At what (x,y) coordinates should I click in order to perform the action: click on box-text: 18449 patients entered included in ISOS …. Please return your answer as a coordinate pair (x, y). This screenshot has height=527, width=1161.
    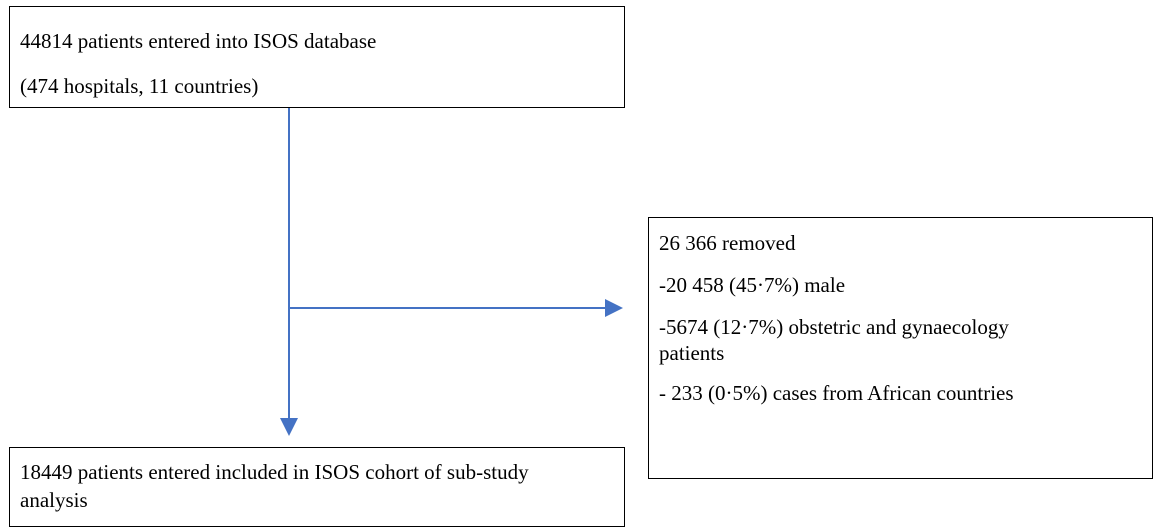
    Looking at the image, I should click on (274, 486).